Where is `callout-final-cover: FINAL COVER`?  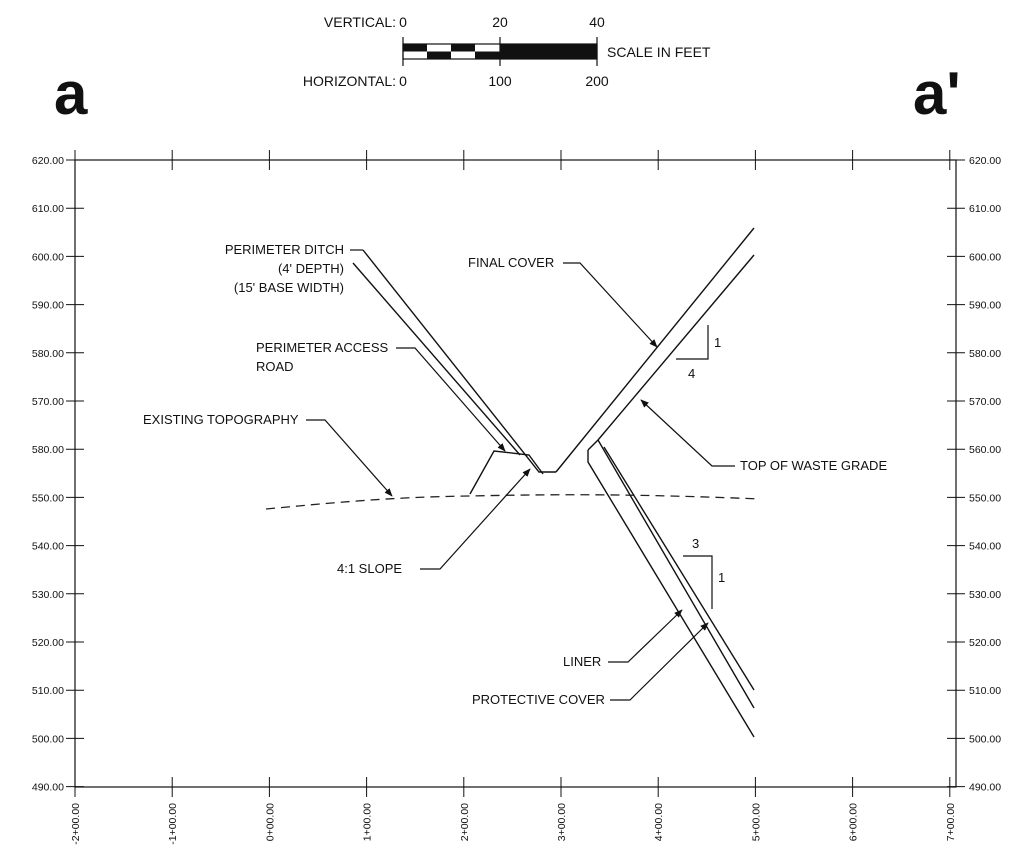 callout-final-cover: FINAL COVER is located at coordinates (511, 262).